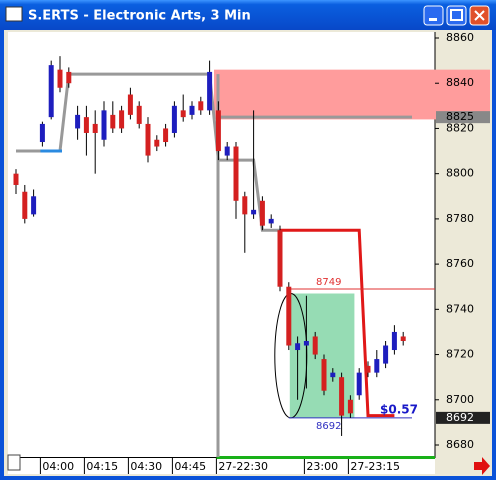 The width and height of the screenshot is (496, 484). What do you see at coordinates (14, 14) in the screenshot?
I see `app-icon` at bounding box center [14, 14].